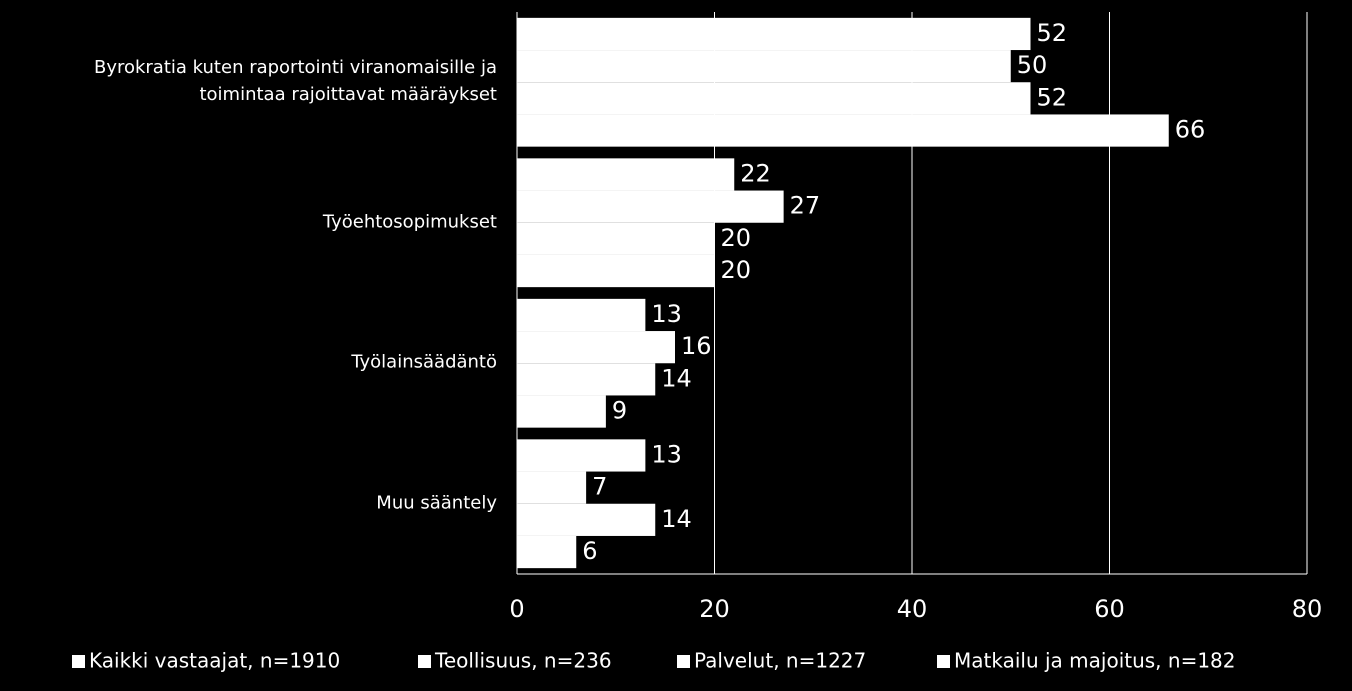 This screenshot has height=691, width=1352. Describe the element at coordinates (1190, 130) in the screenshot. I see `data-label: 66` at that location.